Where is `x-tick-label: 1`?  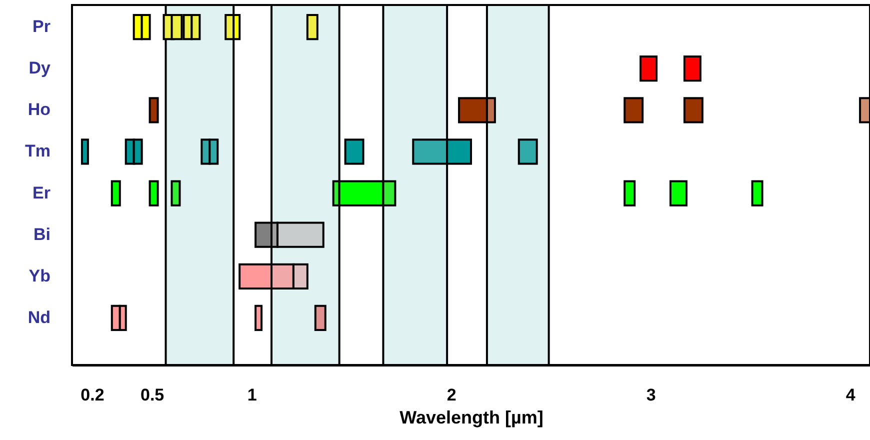 x-tick-label: 1 is located at coordinates (252, 395).